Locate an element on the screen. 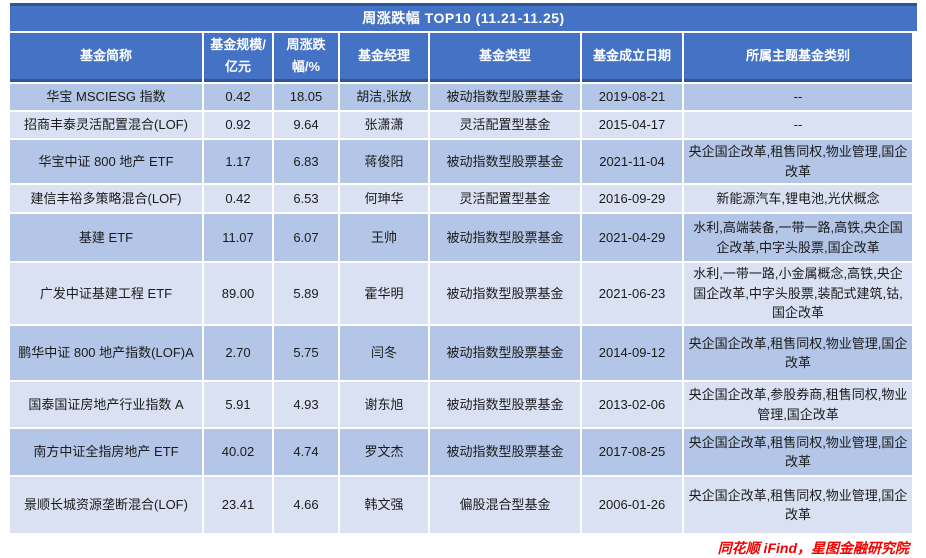 The image size is (926, 558). cell-fund-name: 建信丰裕多策略混合(LOF) is located at coordinates (106, 199).